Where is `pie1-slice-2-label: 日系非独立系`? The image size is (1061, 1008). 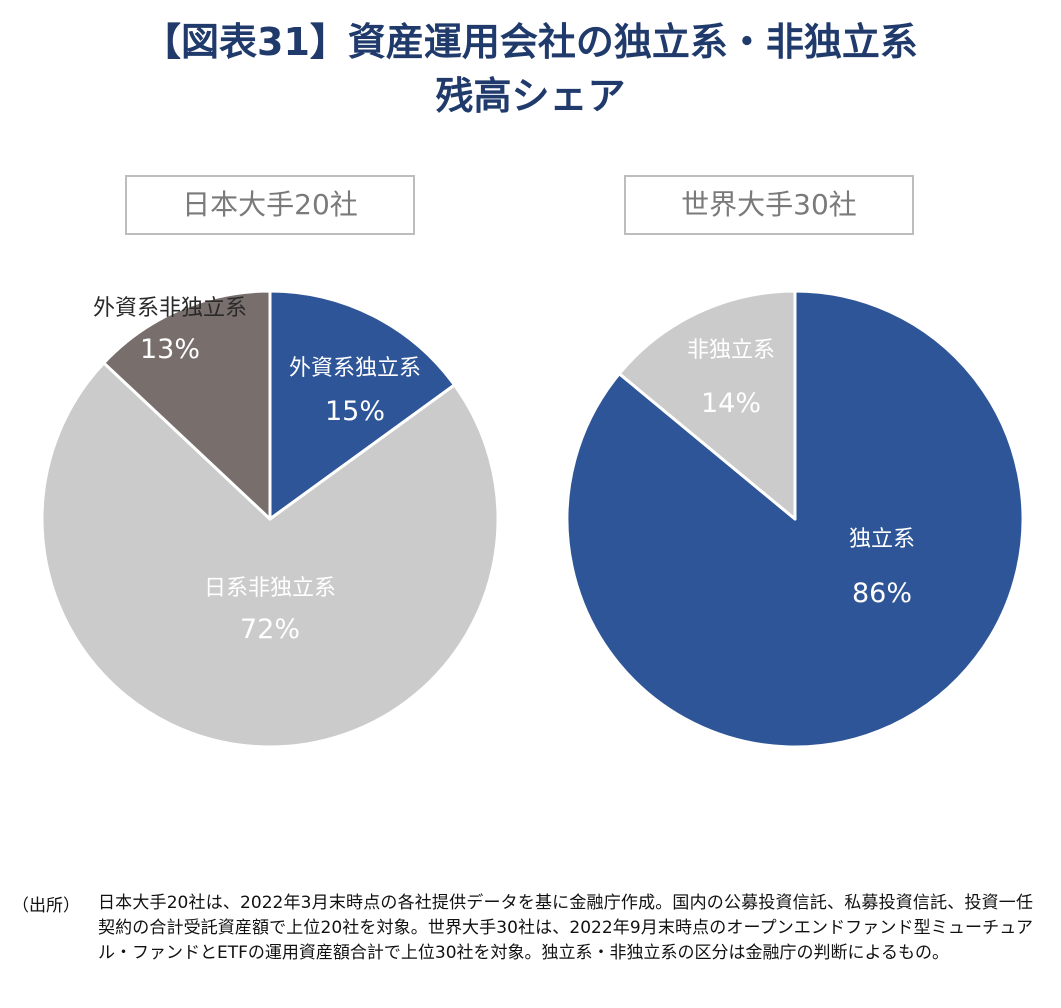 pie1-slice-2-label: 日系非独立系 is located at coordinates (270, 588).